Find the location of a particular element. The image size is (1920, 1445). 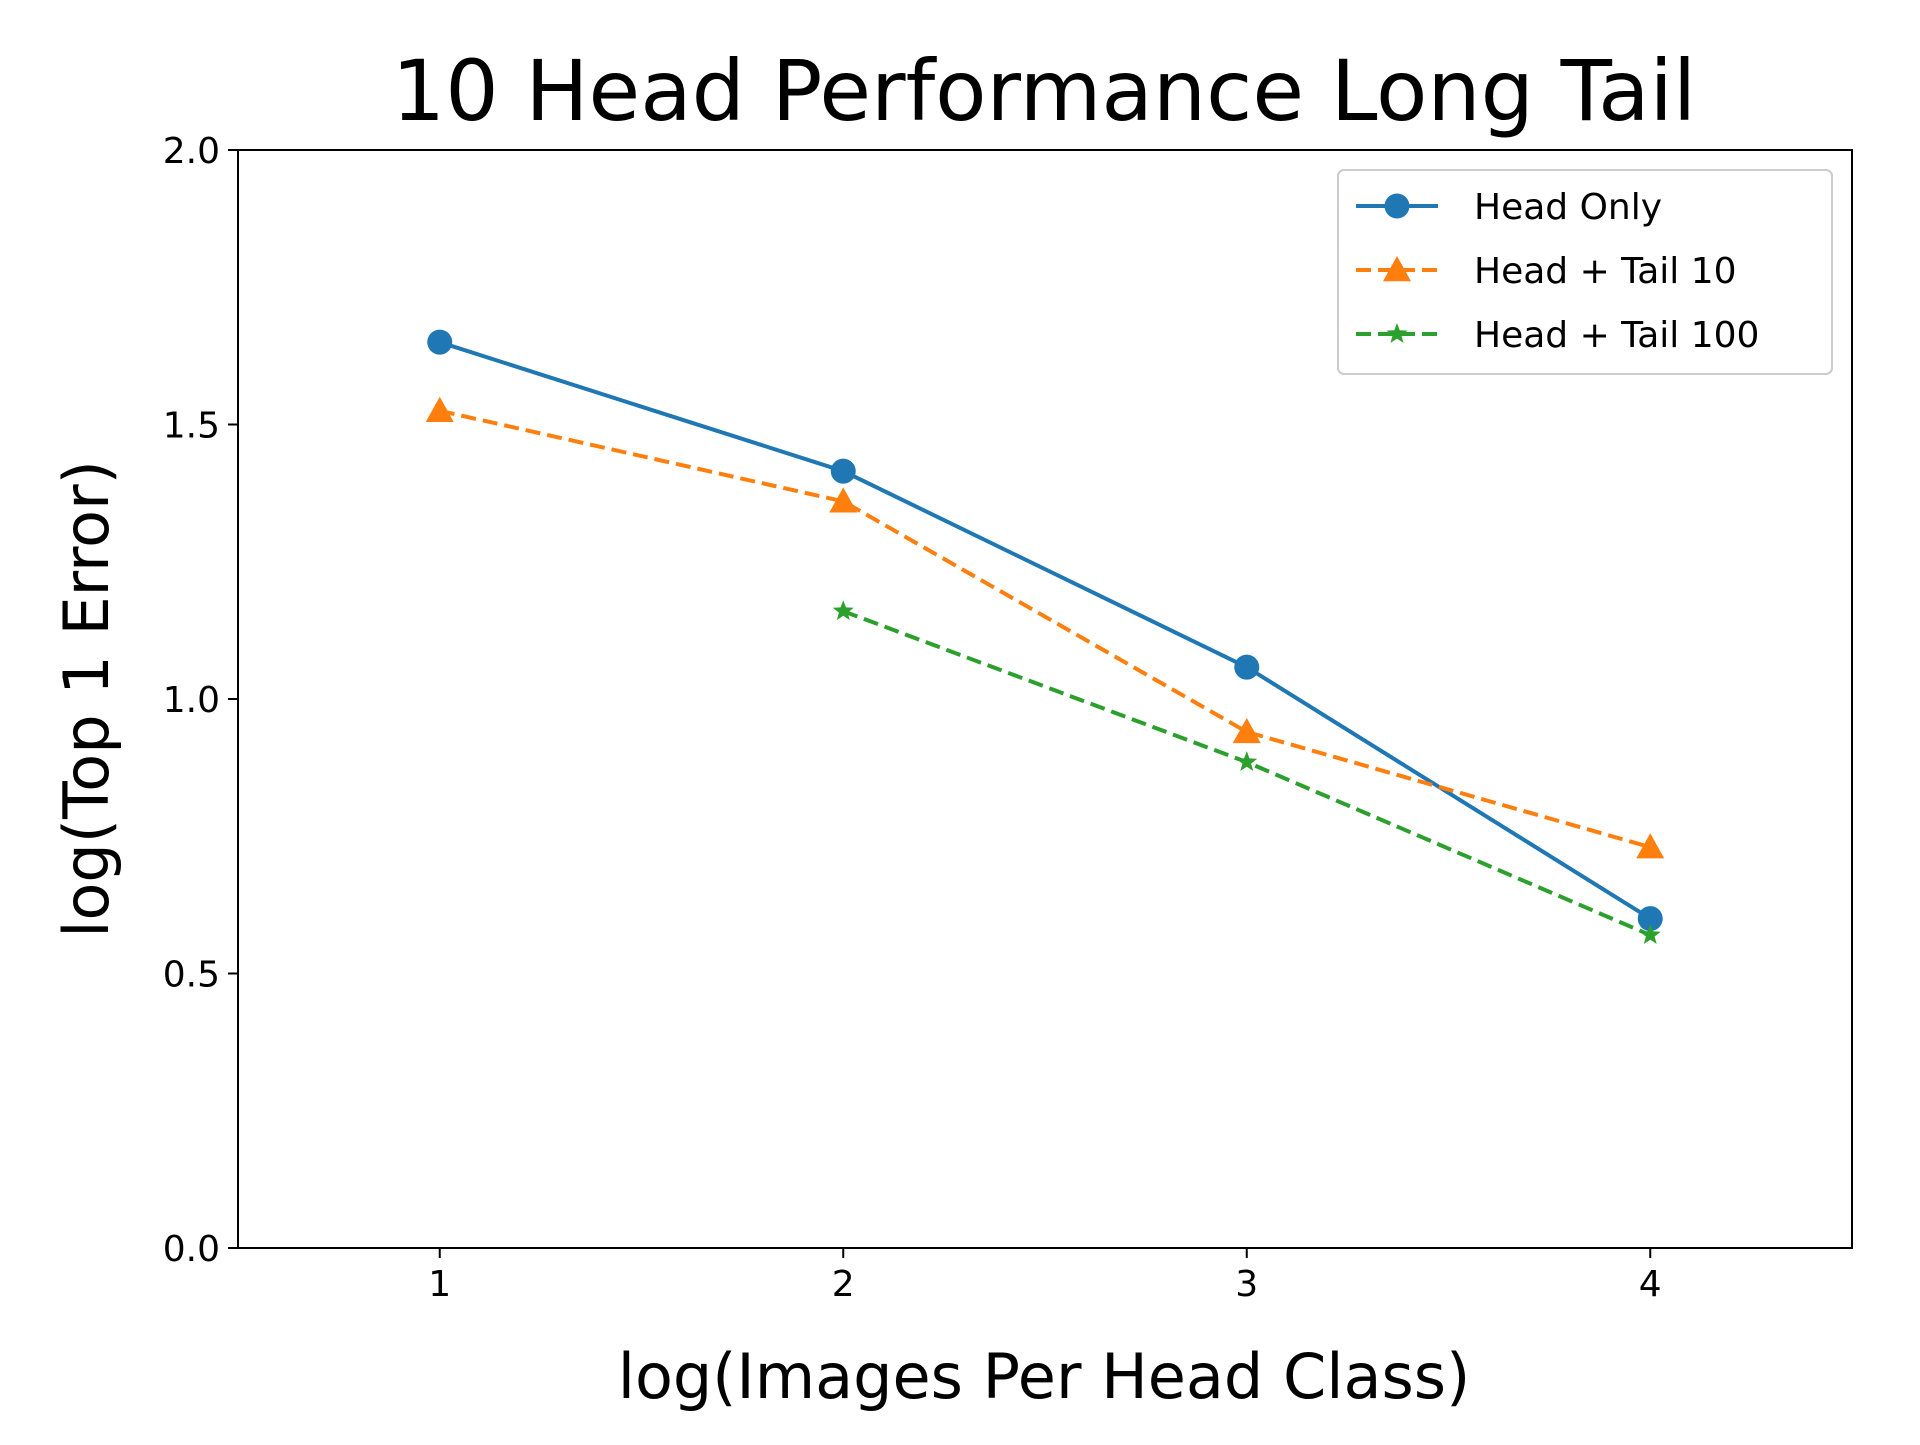

x-tick-label: 4 is located at coordinates (1650, 1284).